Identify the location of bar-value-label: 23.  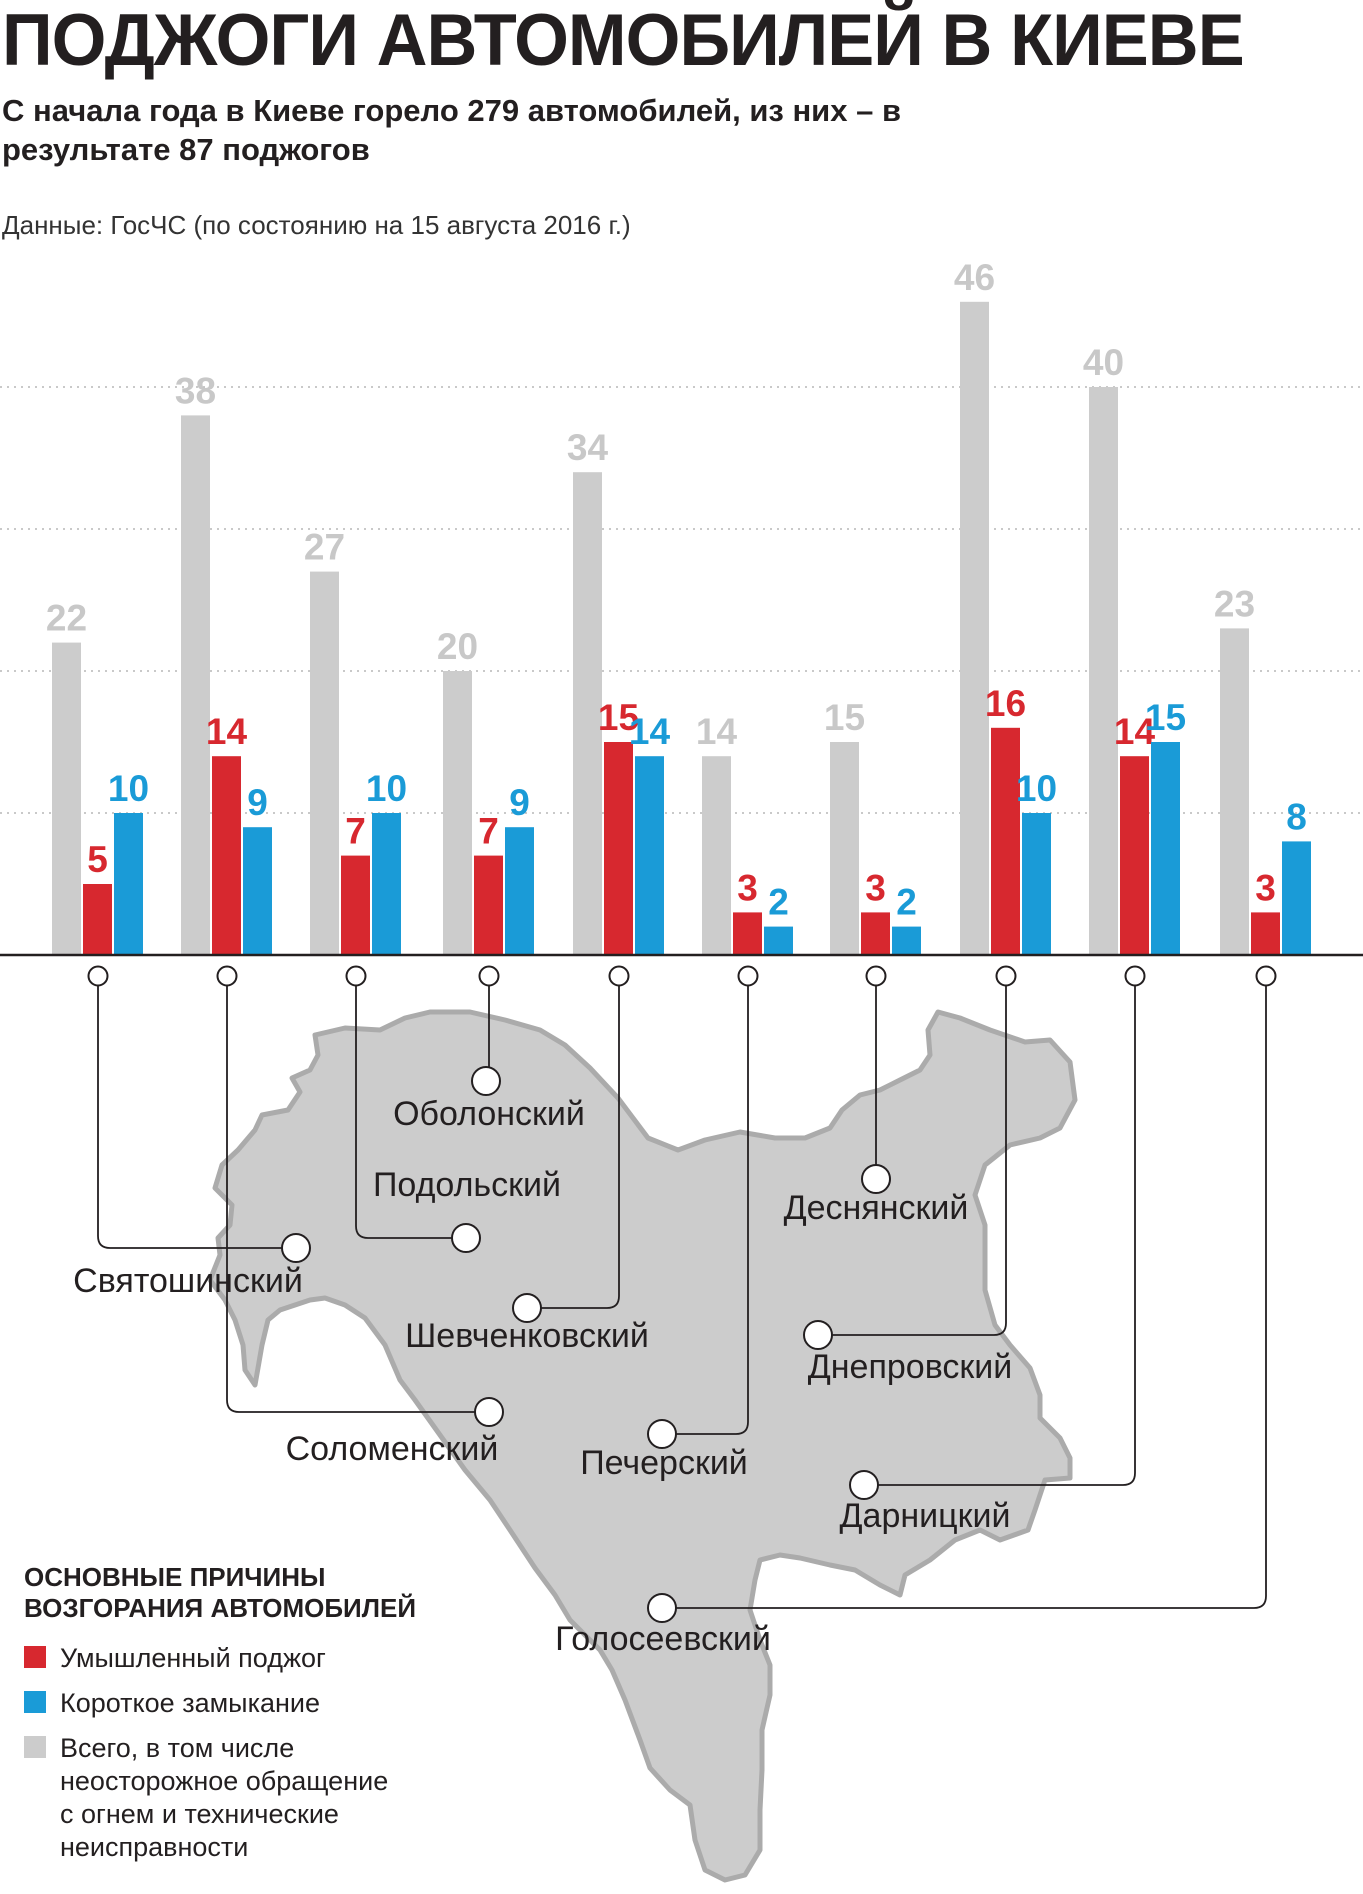
(1234, 603).